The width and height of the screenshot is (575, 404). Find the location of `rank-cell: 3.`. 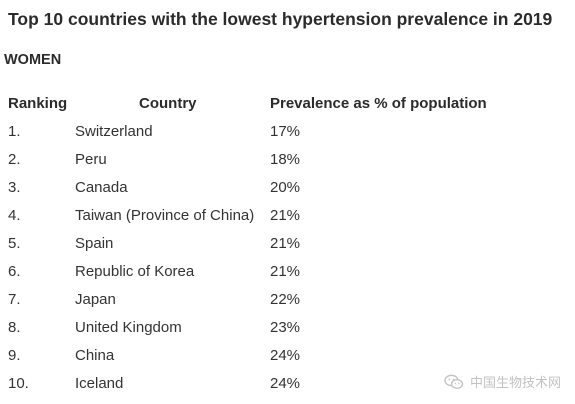

rank-cell: 3. is located at coordinates (14, 187).